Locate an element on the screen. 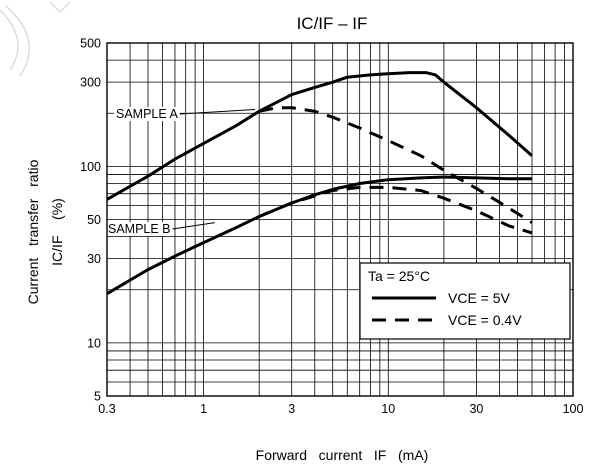 Image resolution: width=595 pixels, height=468 pixels. y-axis-label-line1: Current transfer ratio is located at coordinates (33, 231).